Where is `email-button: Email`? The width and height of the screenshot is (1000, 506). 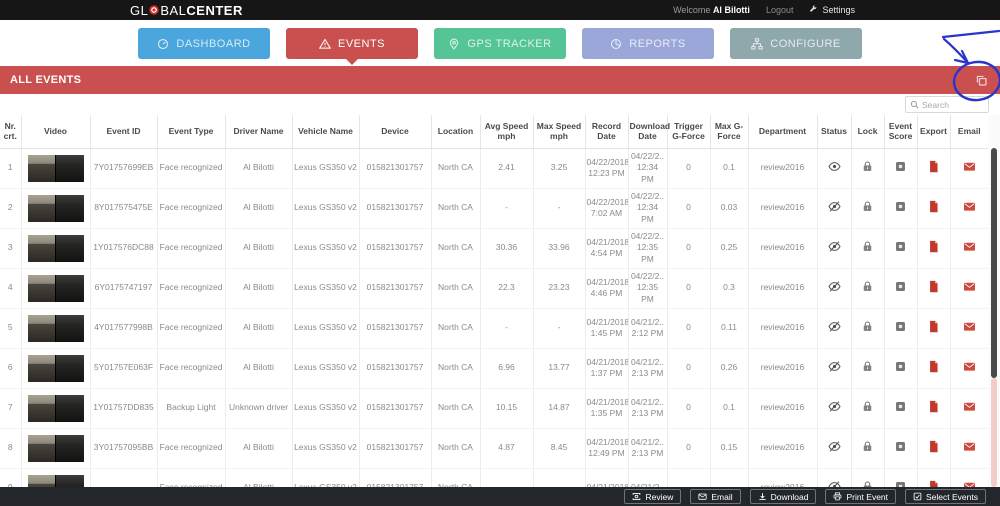
email-button: Email is located at coordinates (715, 496).